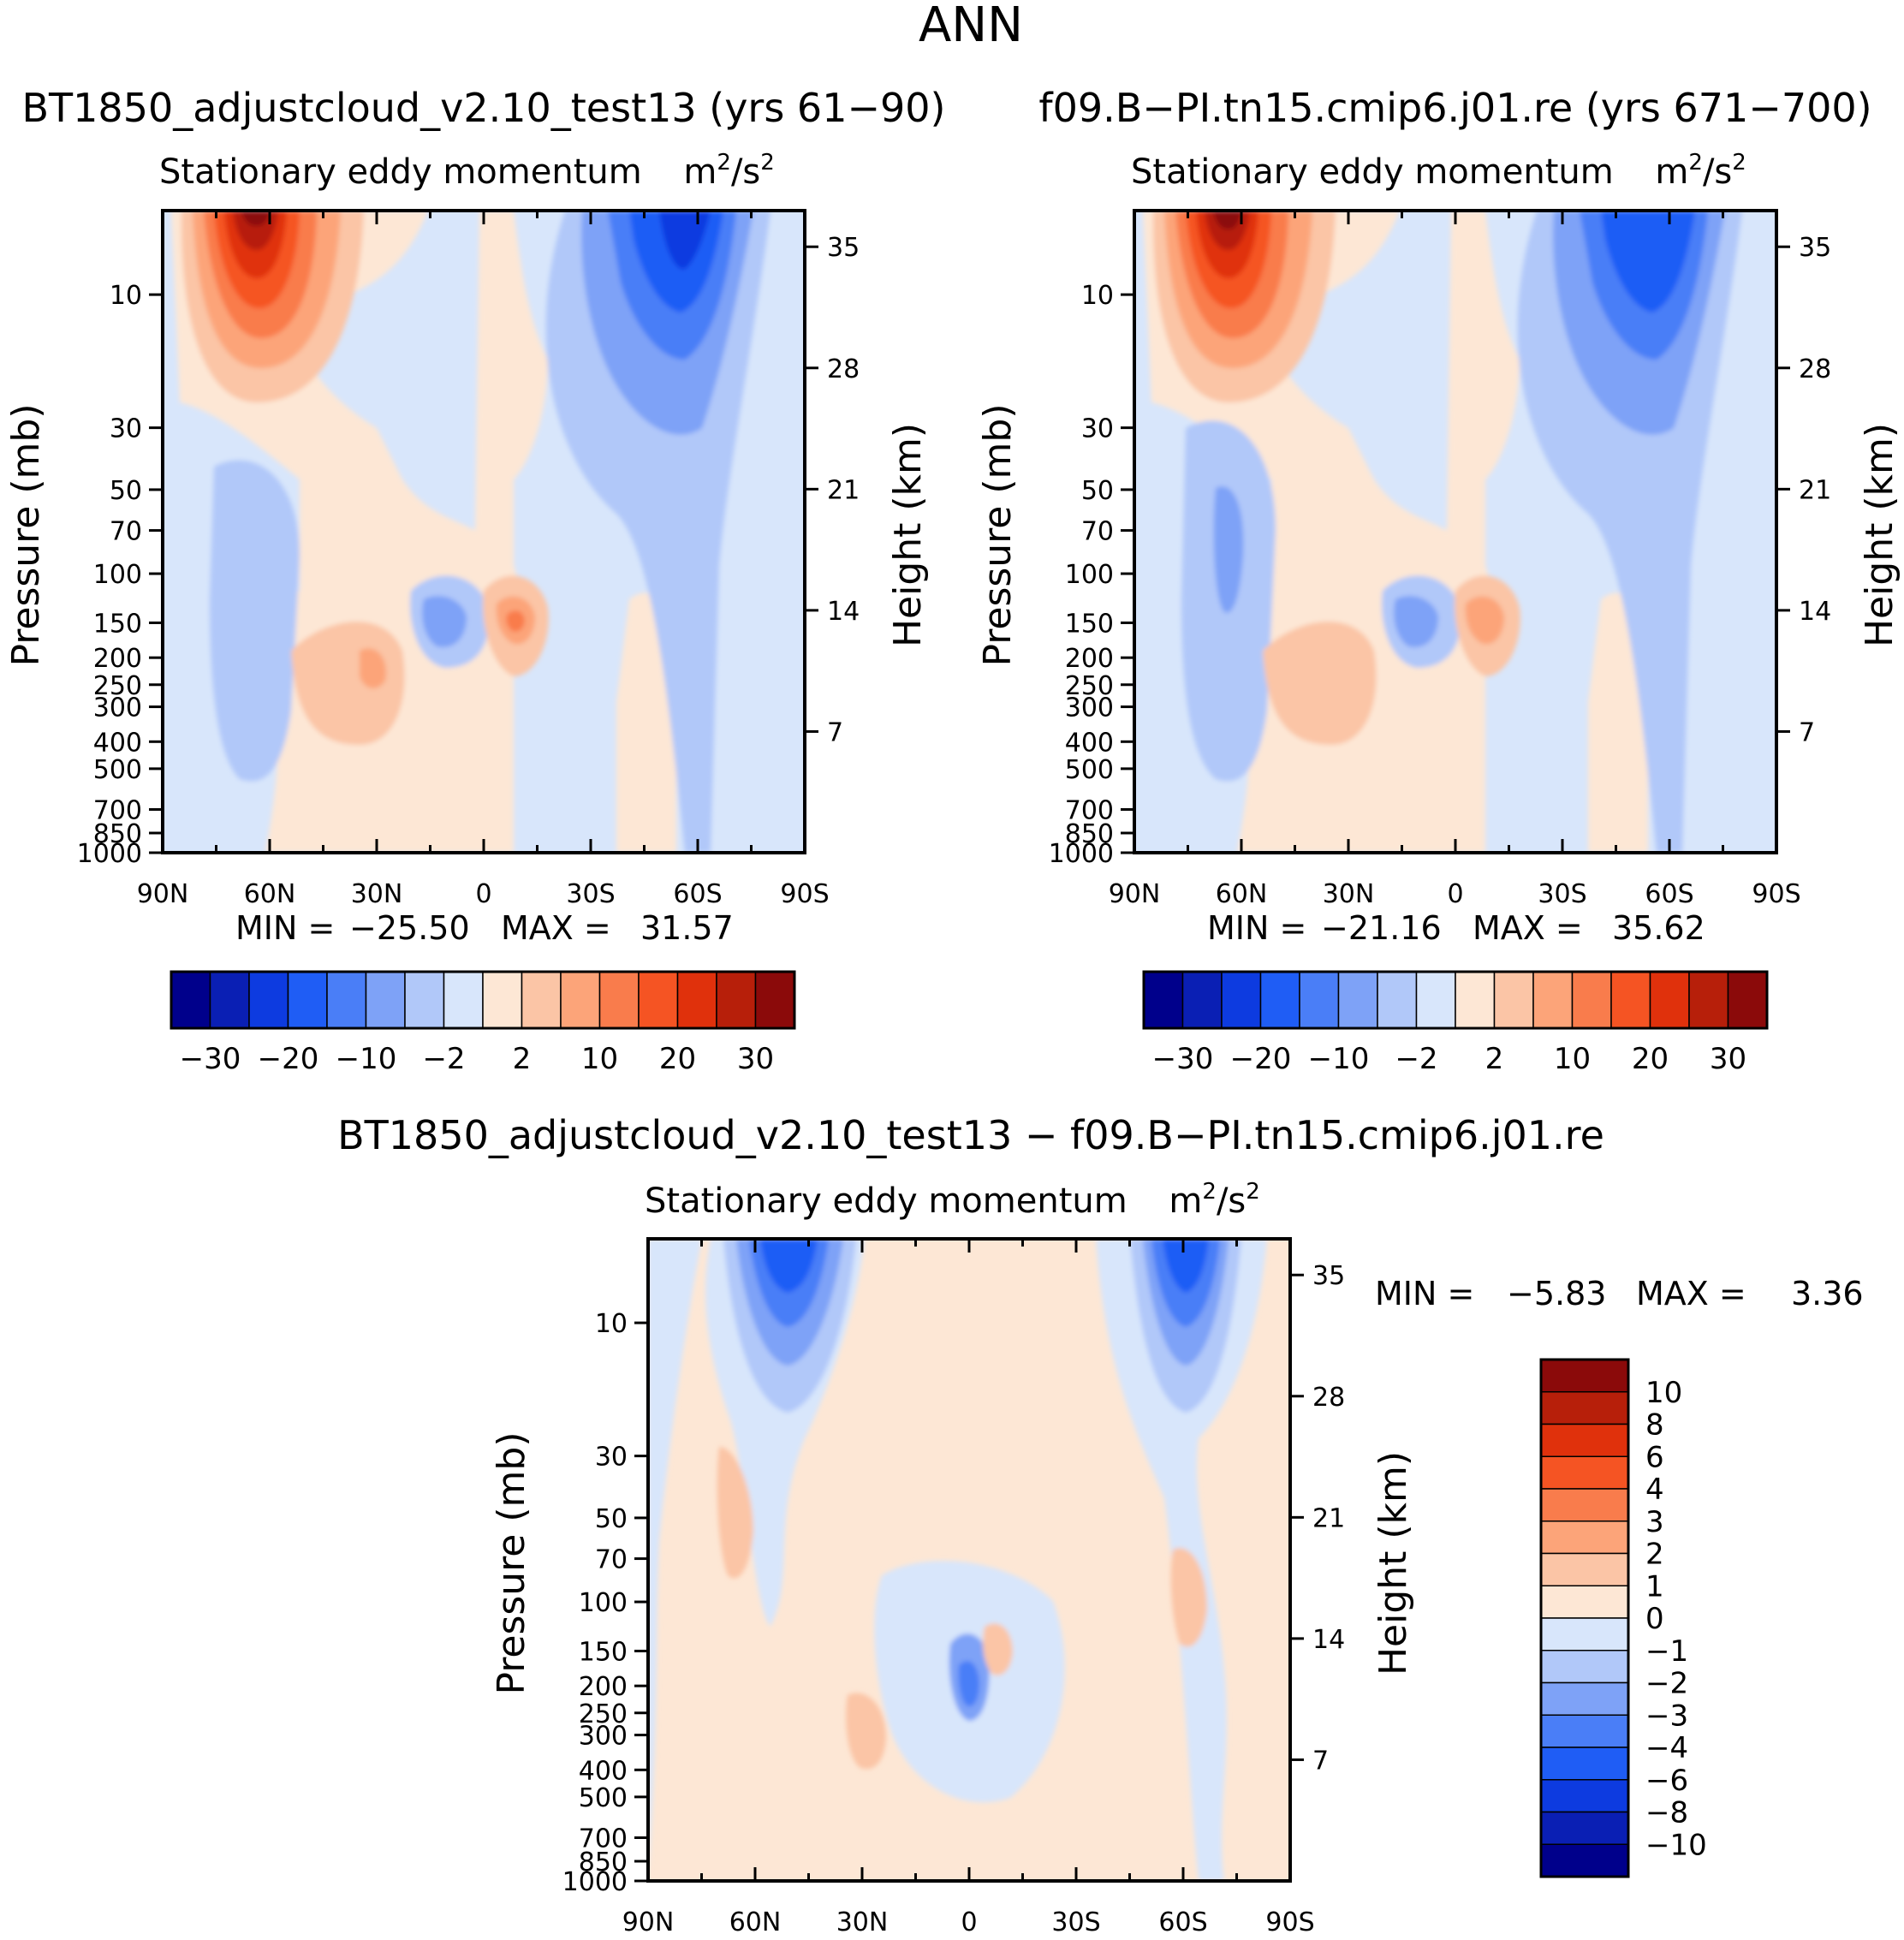  Describe the element at coordinates (677, 1059) in the screenshot. I see `colorbar-label: 20` at that location.